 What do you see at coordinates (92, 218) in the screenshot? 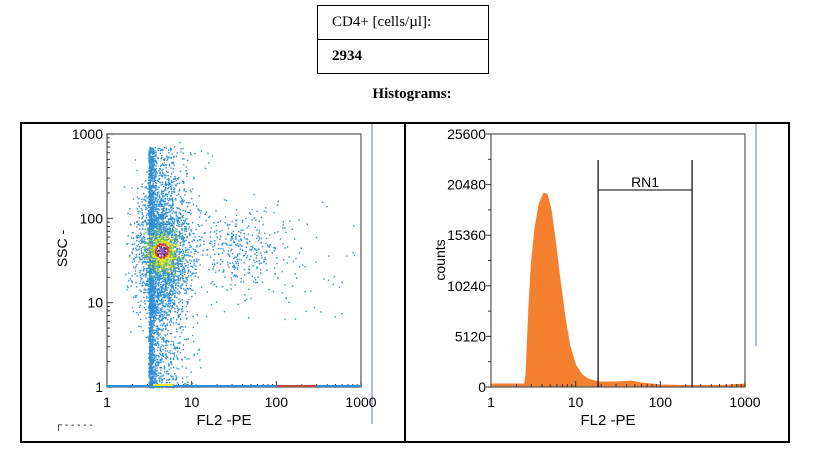
I see `y-tick-label: 100` at bounding box center [92, 218].